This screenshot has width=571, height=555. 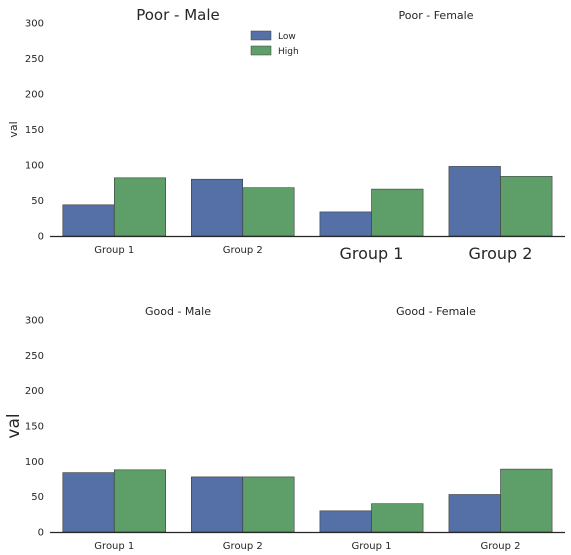 I want to click on legend-swatch-high, so click(x=261, y=50).